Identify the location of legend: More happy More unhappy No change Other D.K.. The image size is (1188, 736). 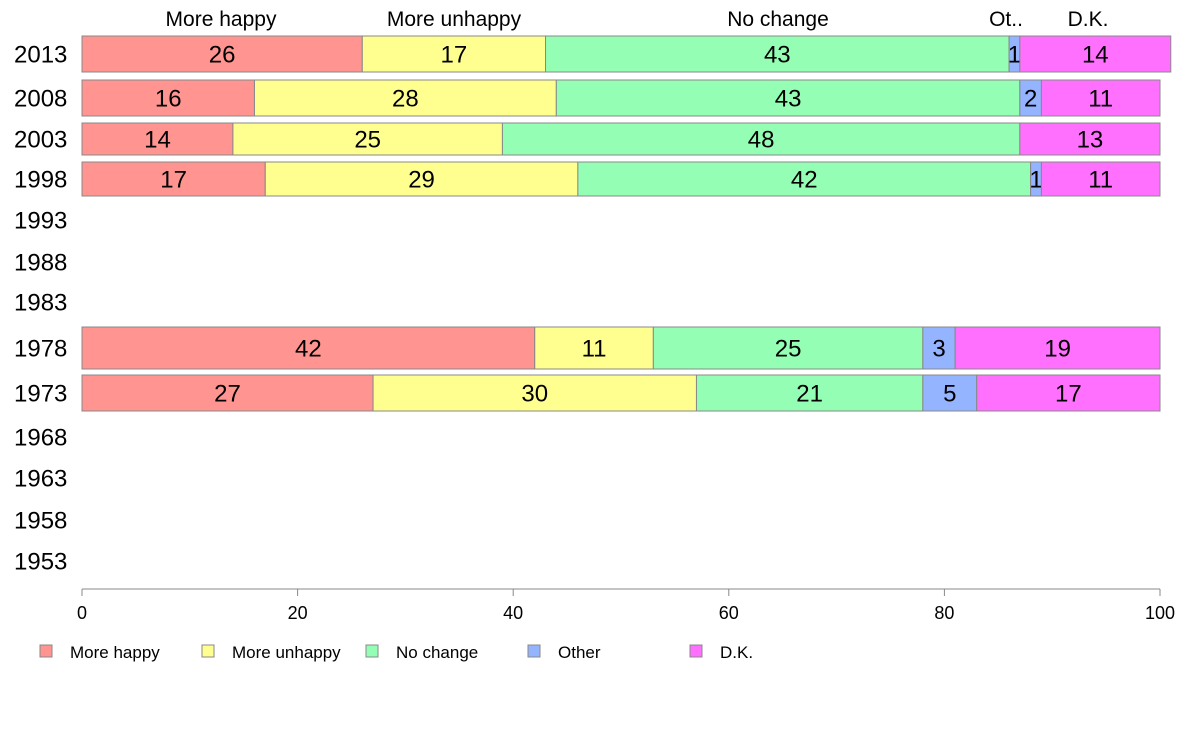
(396, 652).